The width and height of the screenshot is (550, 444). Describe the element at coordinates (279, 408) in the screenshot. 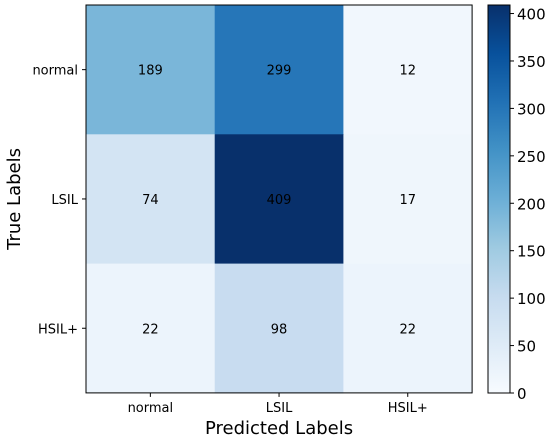

I see `x-tick-label: LSIL` at that location.